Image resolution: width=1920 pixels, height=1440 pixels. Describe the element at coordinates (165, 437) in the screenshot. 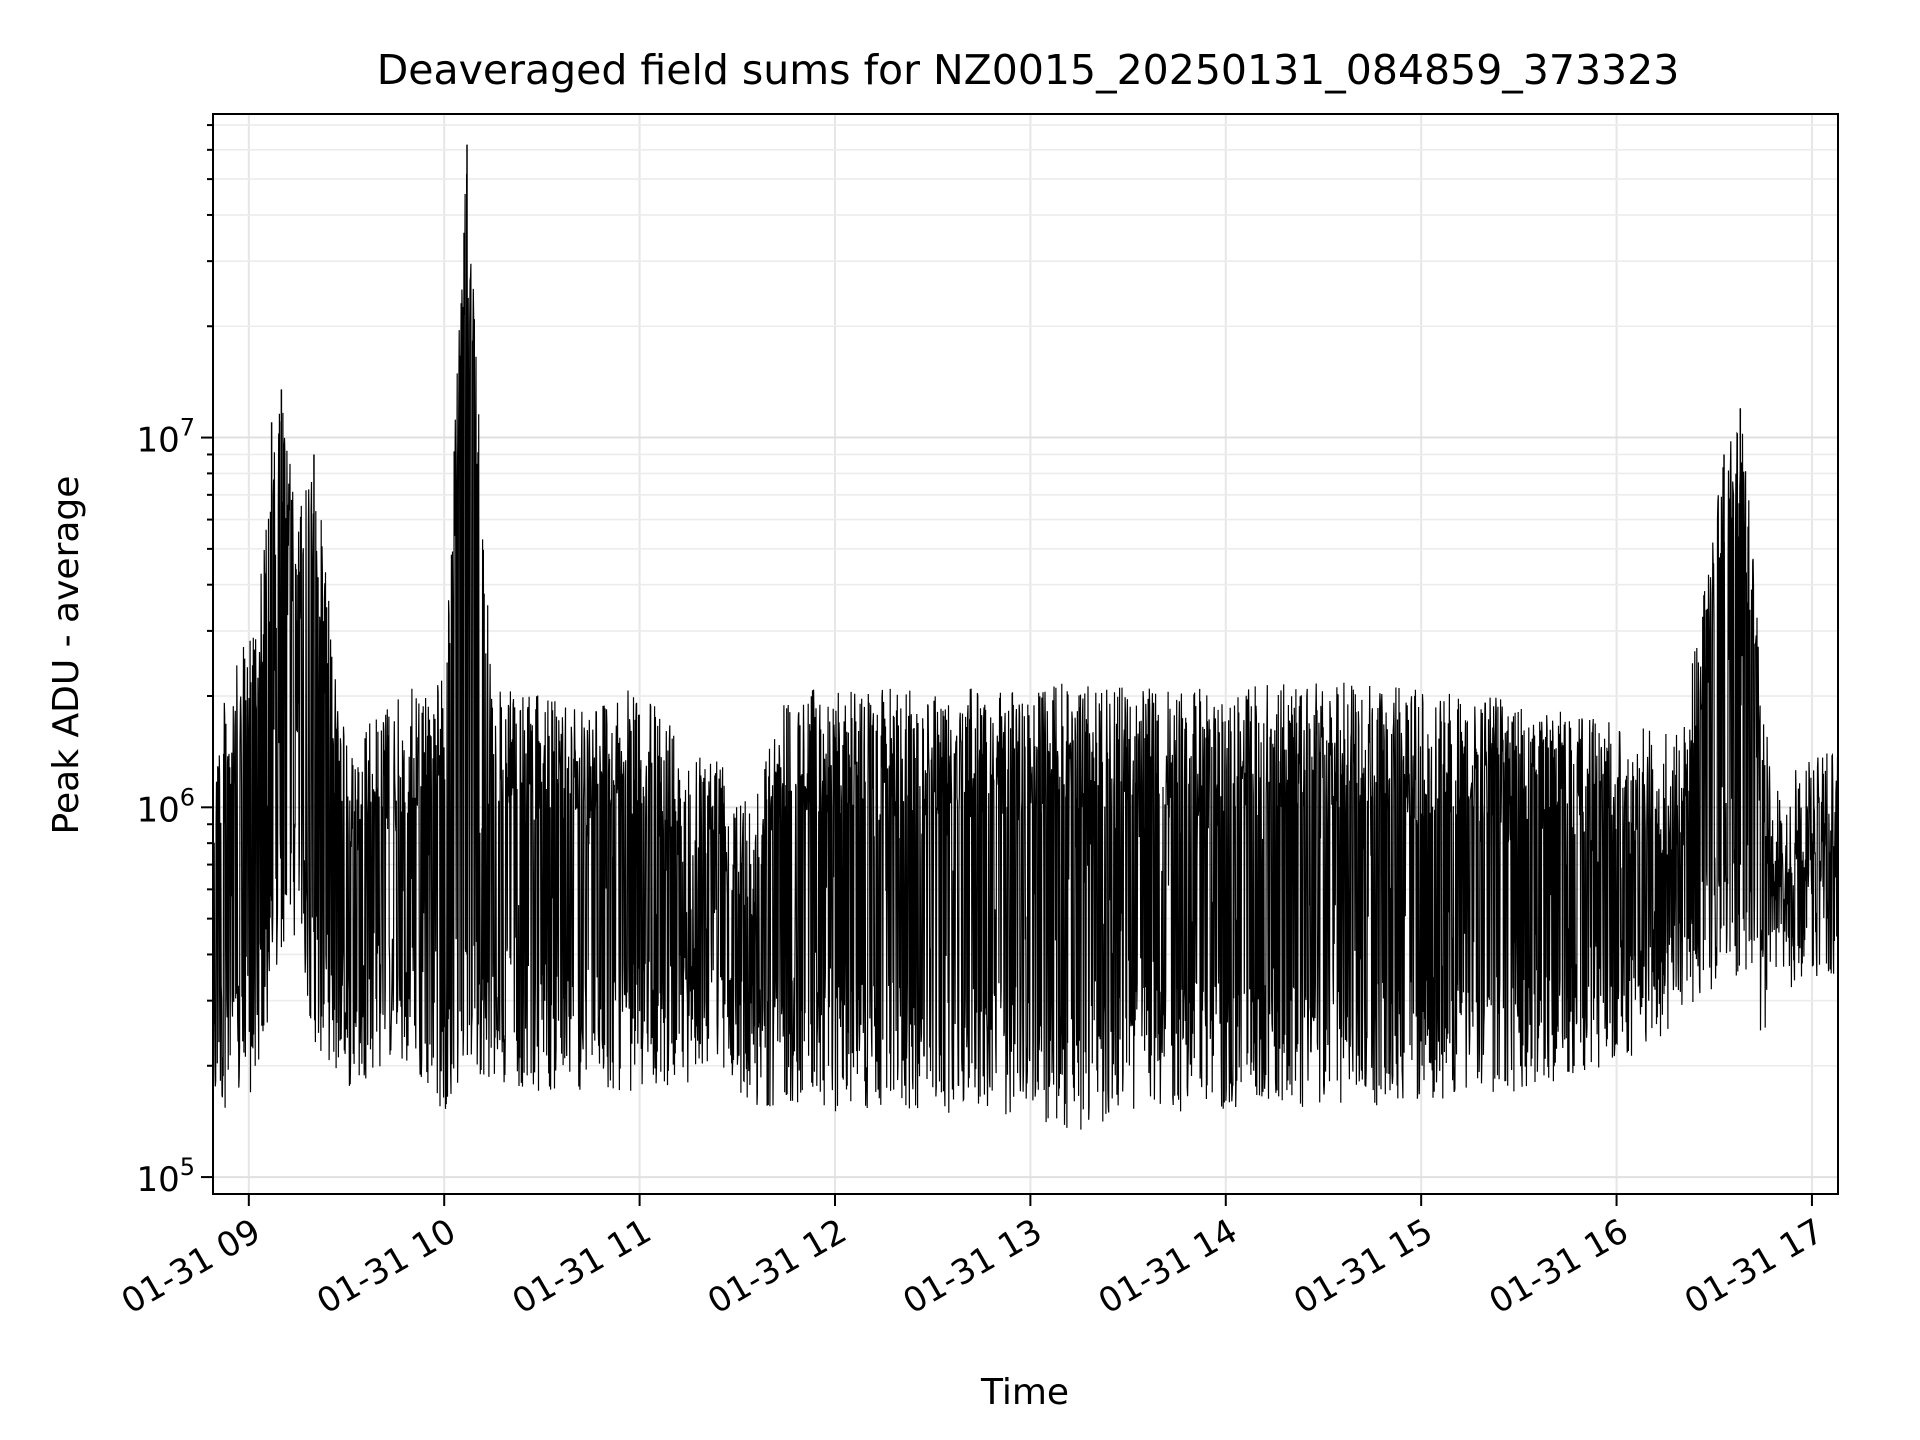

I see `y-tick-label: 10⁷` at that location.